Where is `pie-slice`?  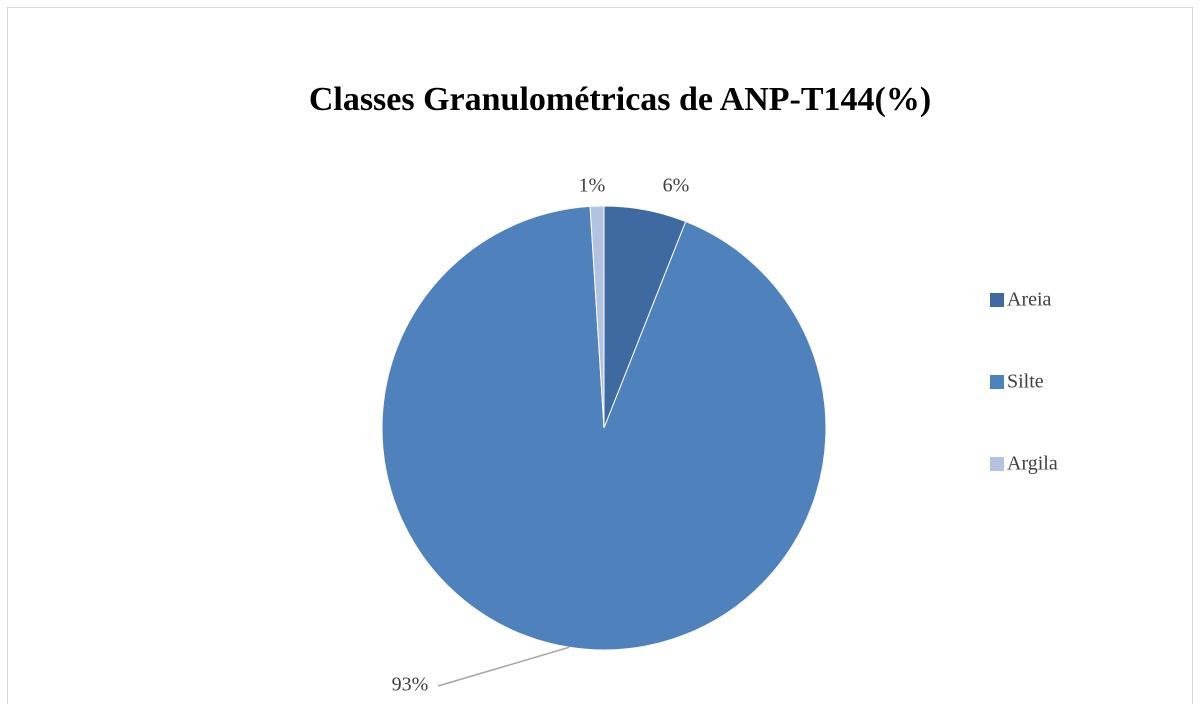 pie-slice is located at coordinates (597, 317).